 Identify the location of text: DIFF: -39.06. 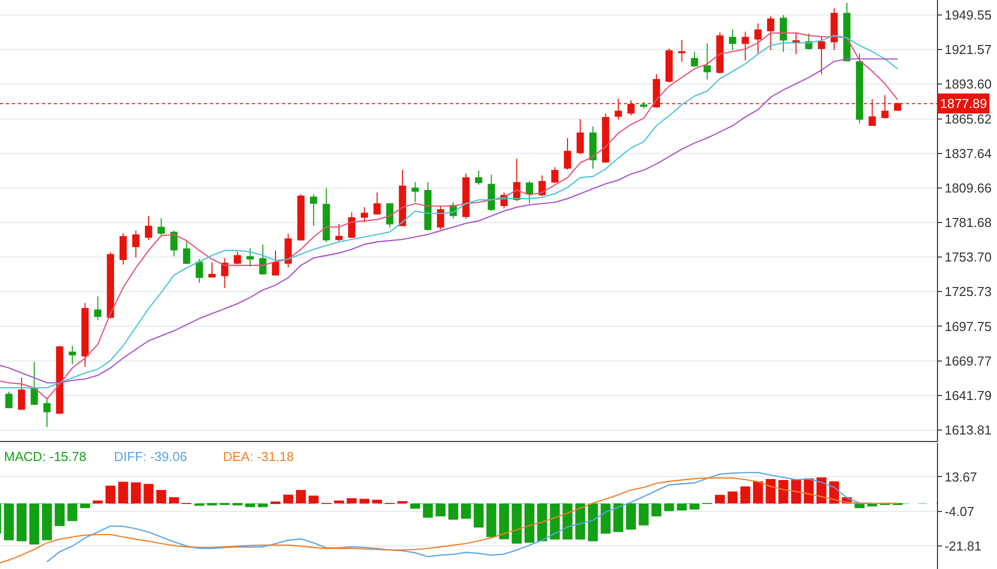
(150, 456).